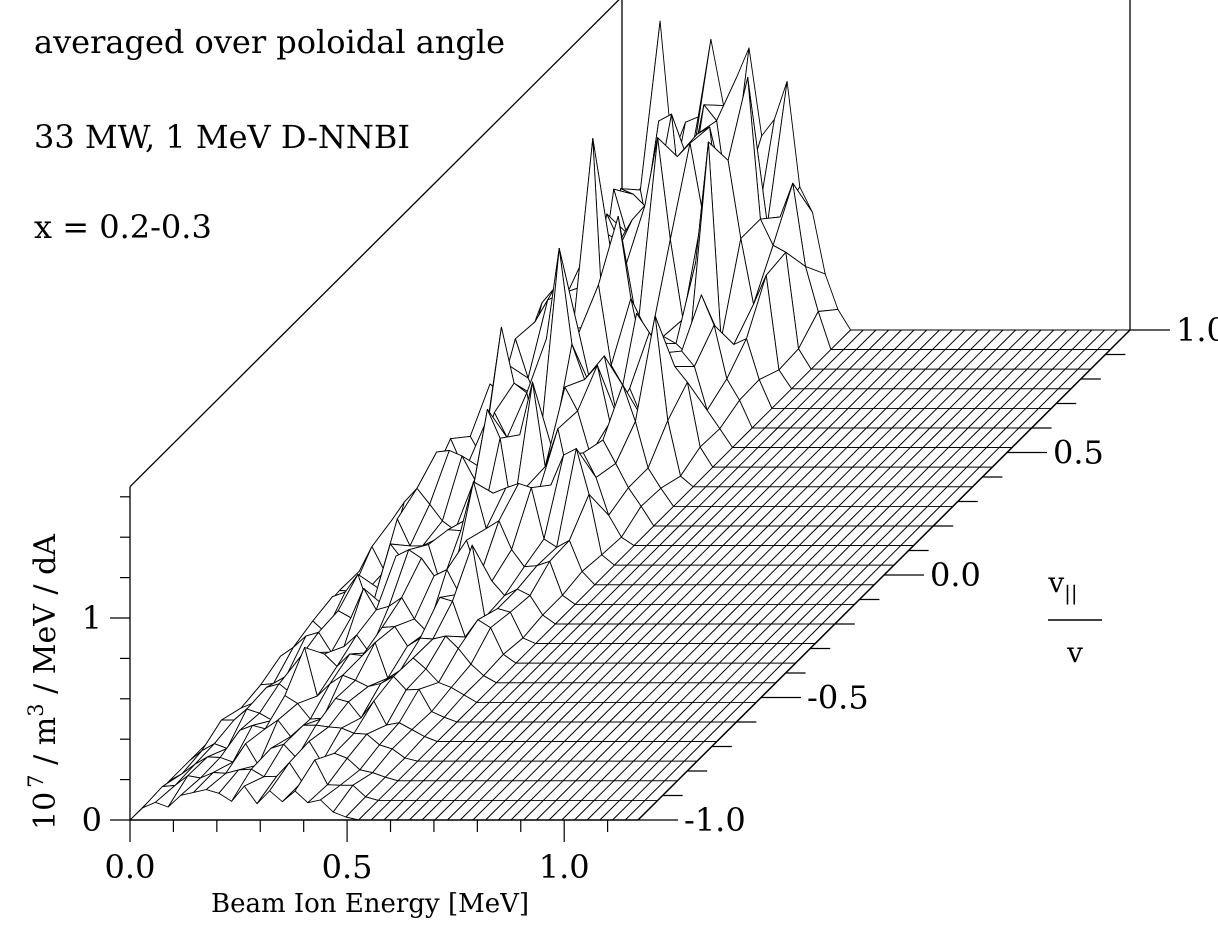 The width and height of the screenshot is (1218, 931). What do you see at coordinates (92, 618) in the screenshot?
I see `z-tick-label: 1` at bounding box center [92, 618].